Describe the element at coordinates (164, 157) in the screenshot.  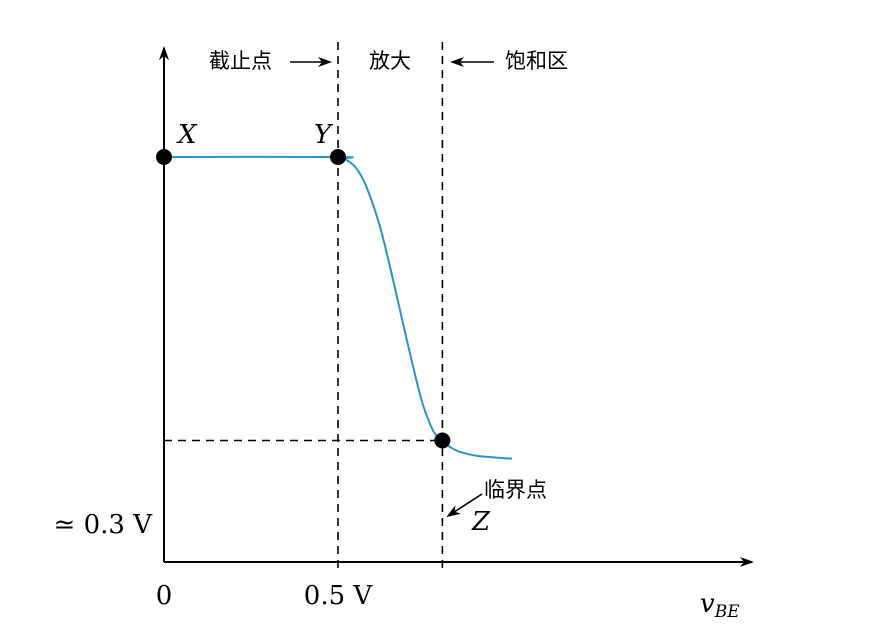
I see `point-x` at that location.